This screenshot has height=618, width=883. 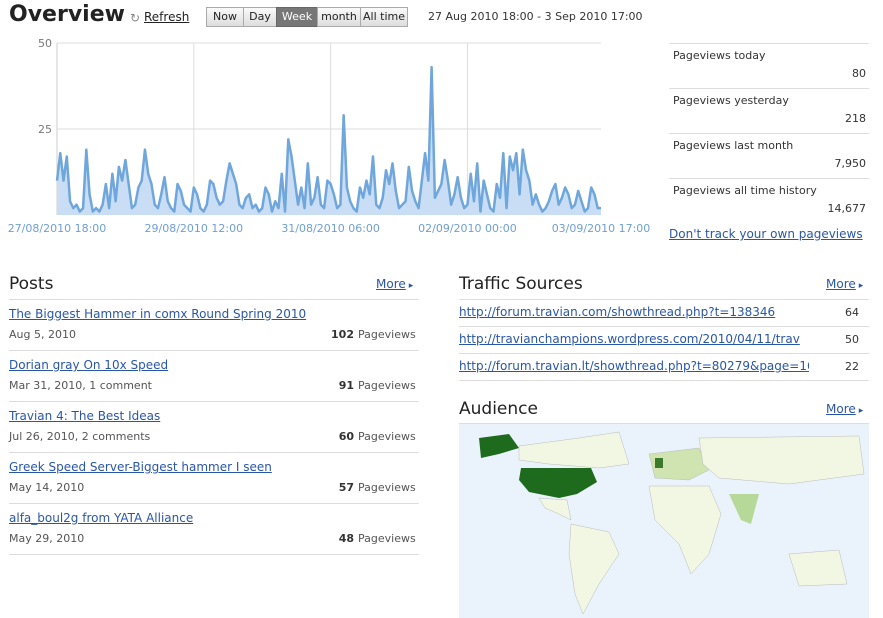 What do you see at coordinates (535, 16) in the screenshot?
I see `date-range: 27 Aug 2010 18:00 - 3 Sep 2010 17:00` at bounding box center [535, 16].